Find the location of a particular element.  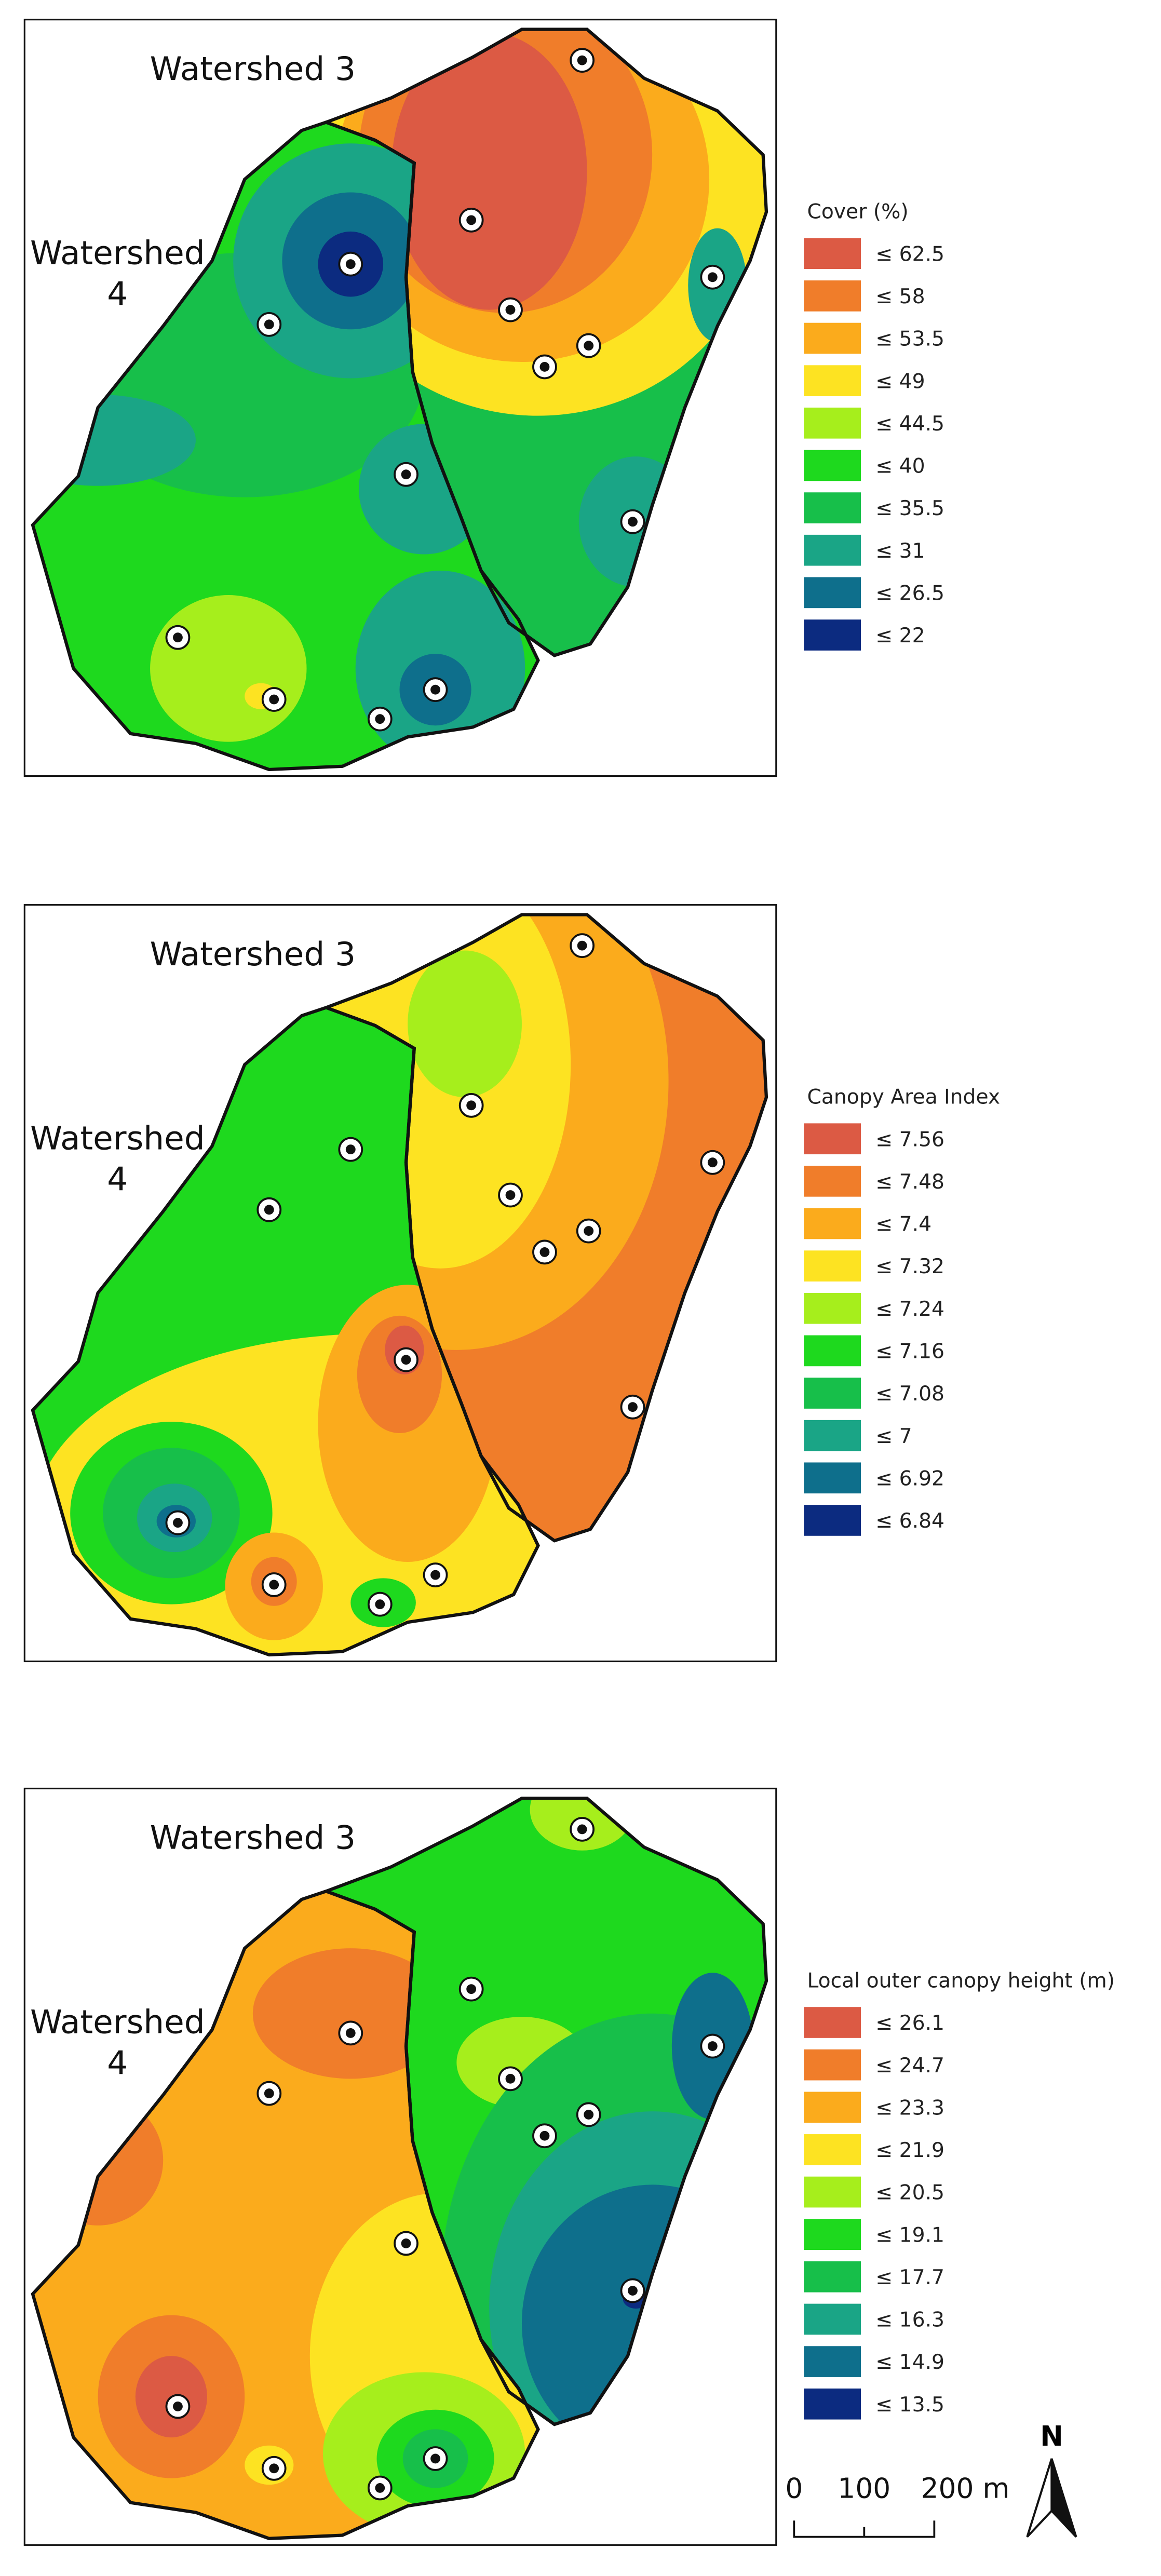

legend-title: Canopy Area Index is located at coordinates (903, 1097).